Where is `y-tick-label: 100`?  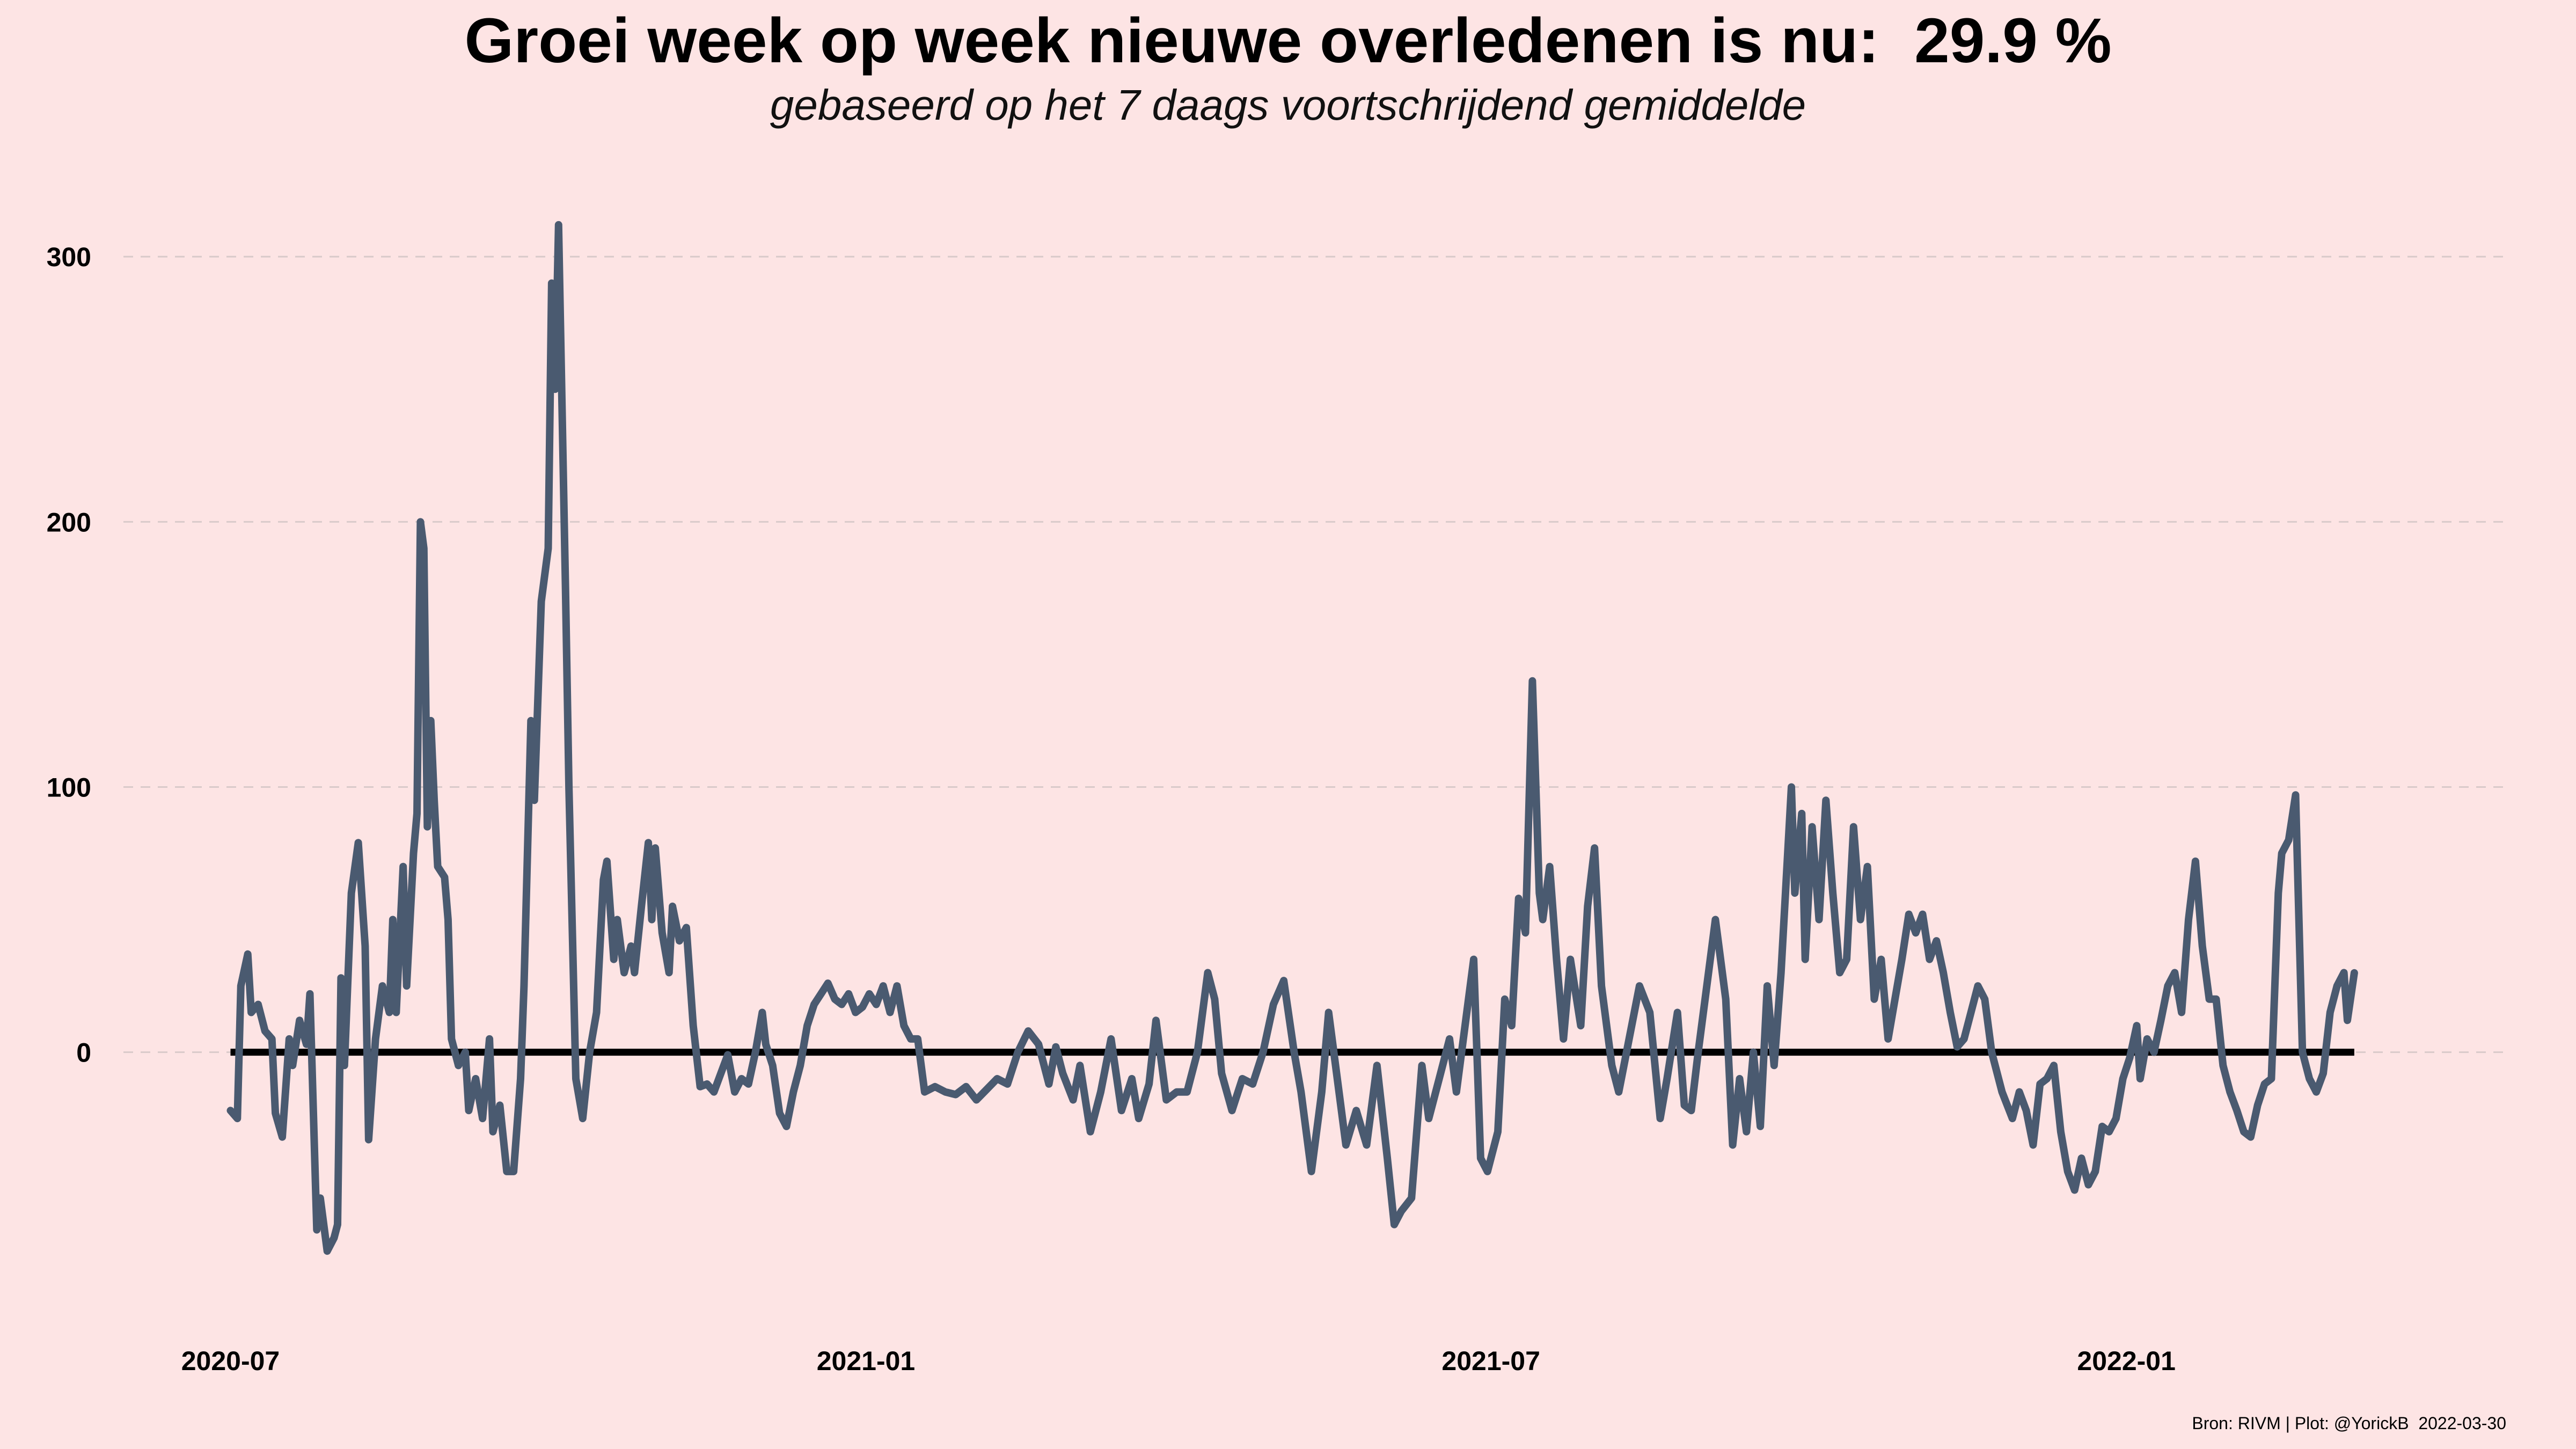 y-tick-label: 100 is located at coordinates (69, 787).